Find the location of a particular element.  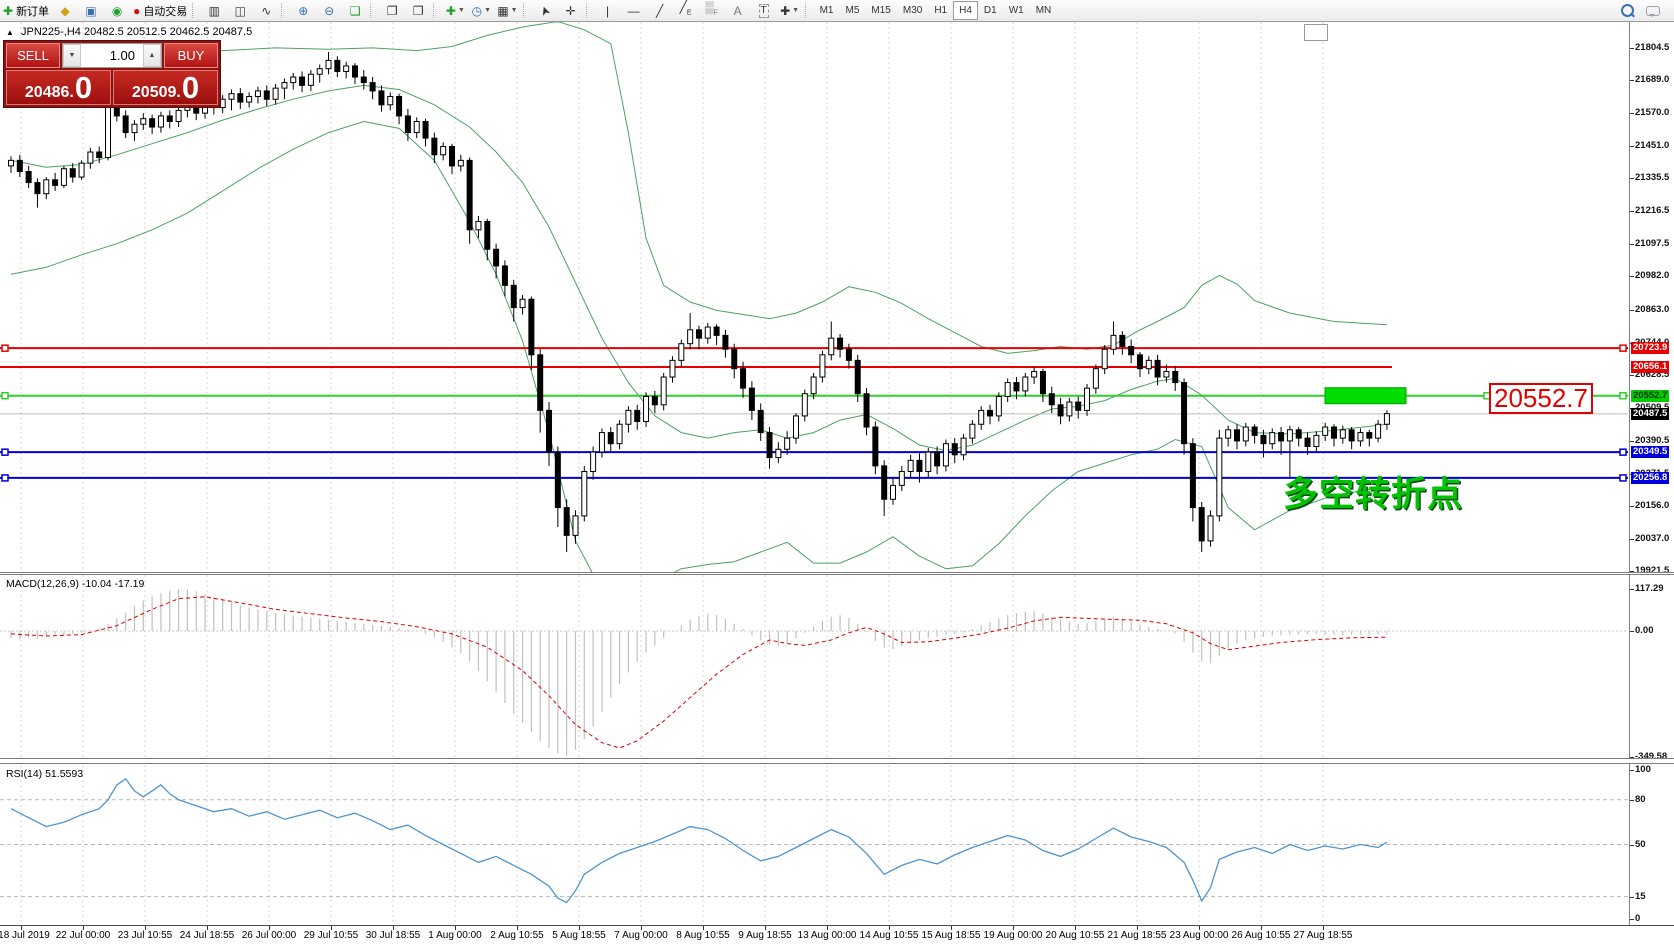

volume-input: 1.00 is located at coordinates (122, 55).